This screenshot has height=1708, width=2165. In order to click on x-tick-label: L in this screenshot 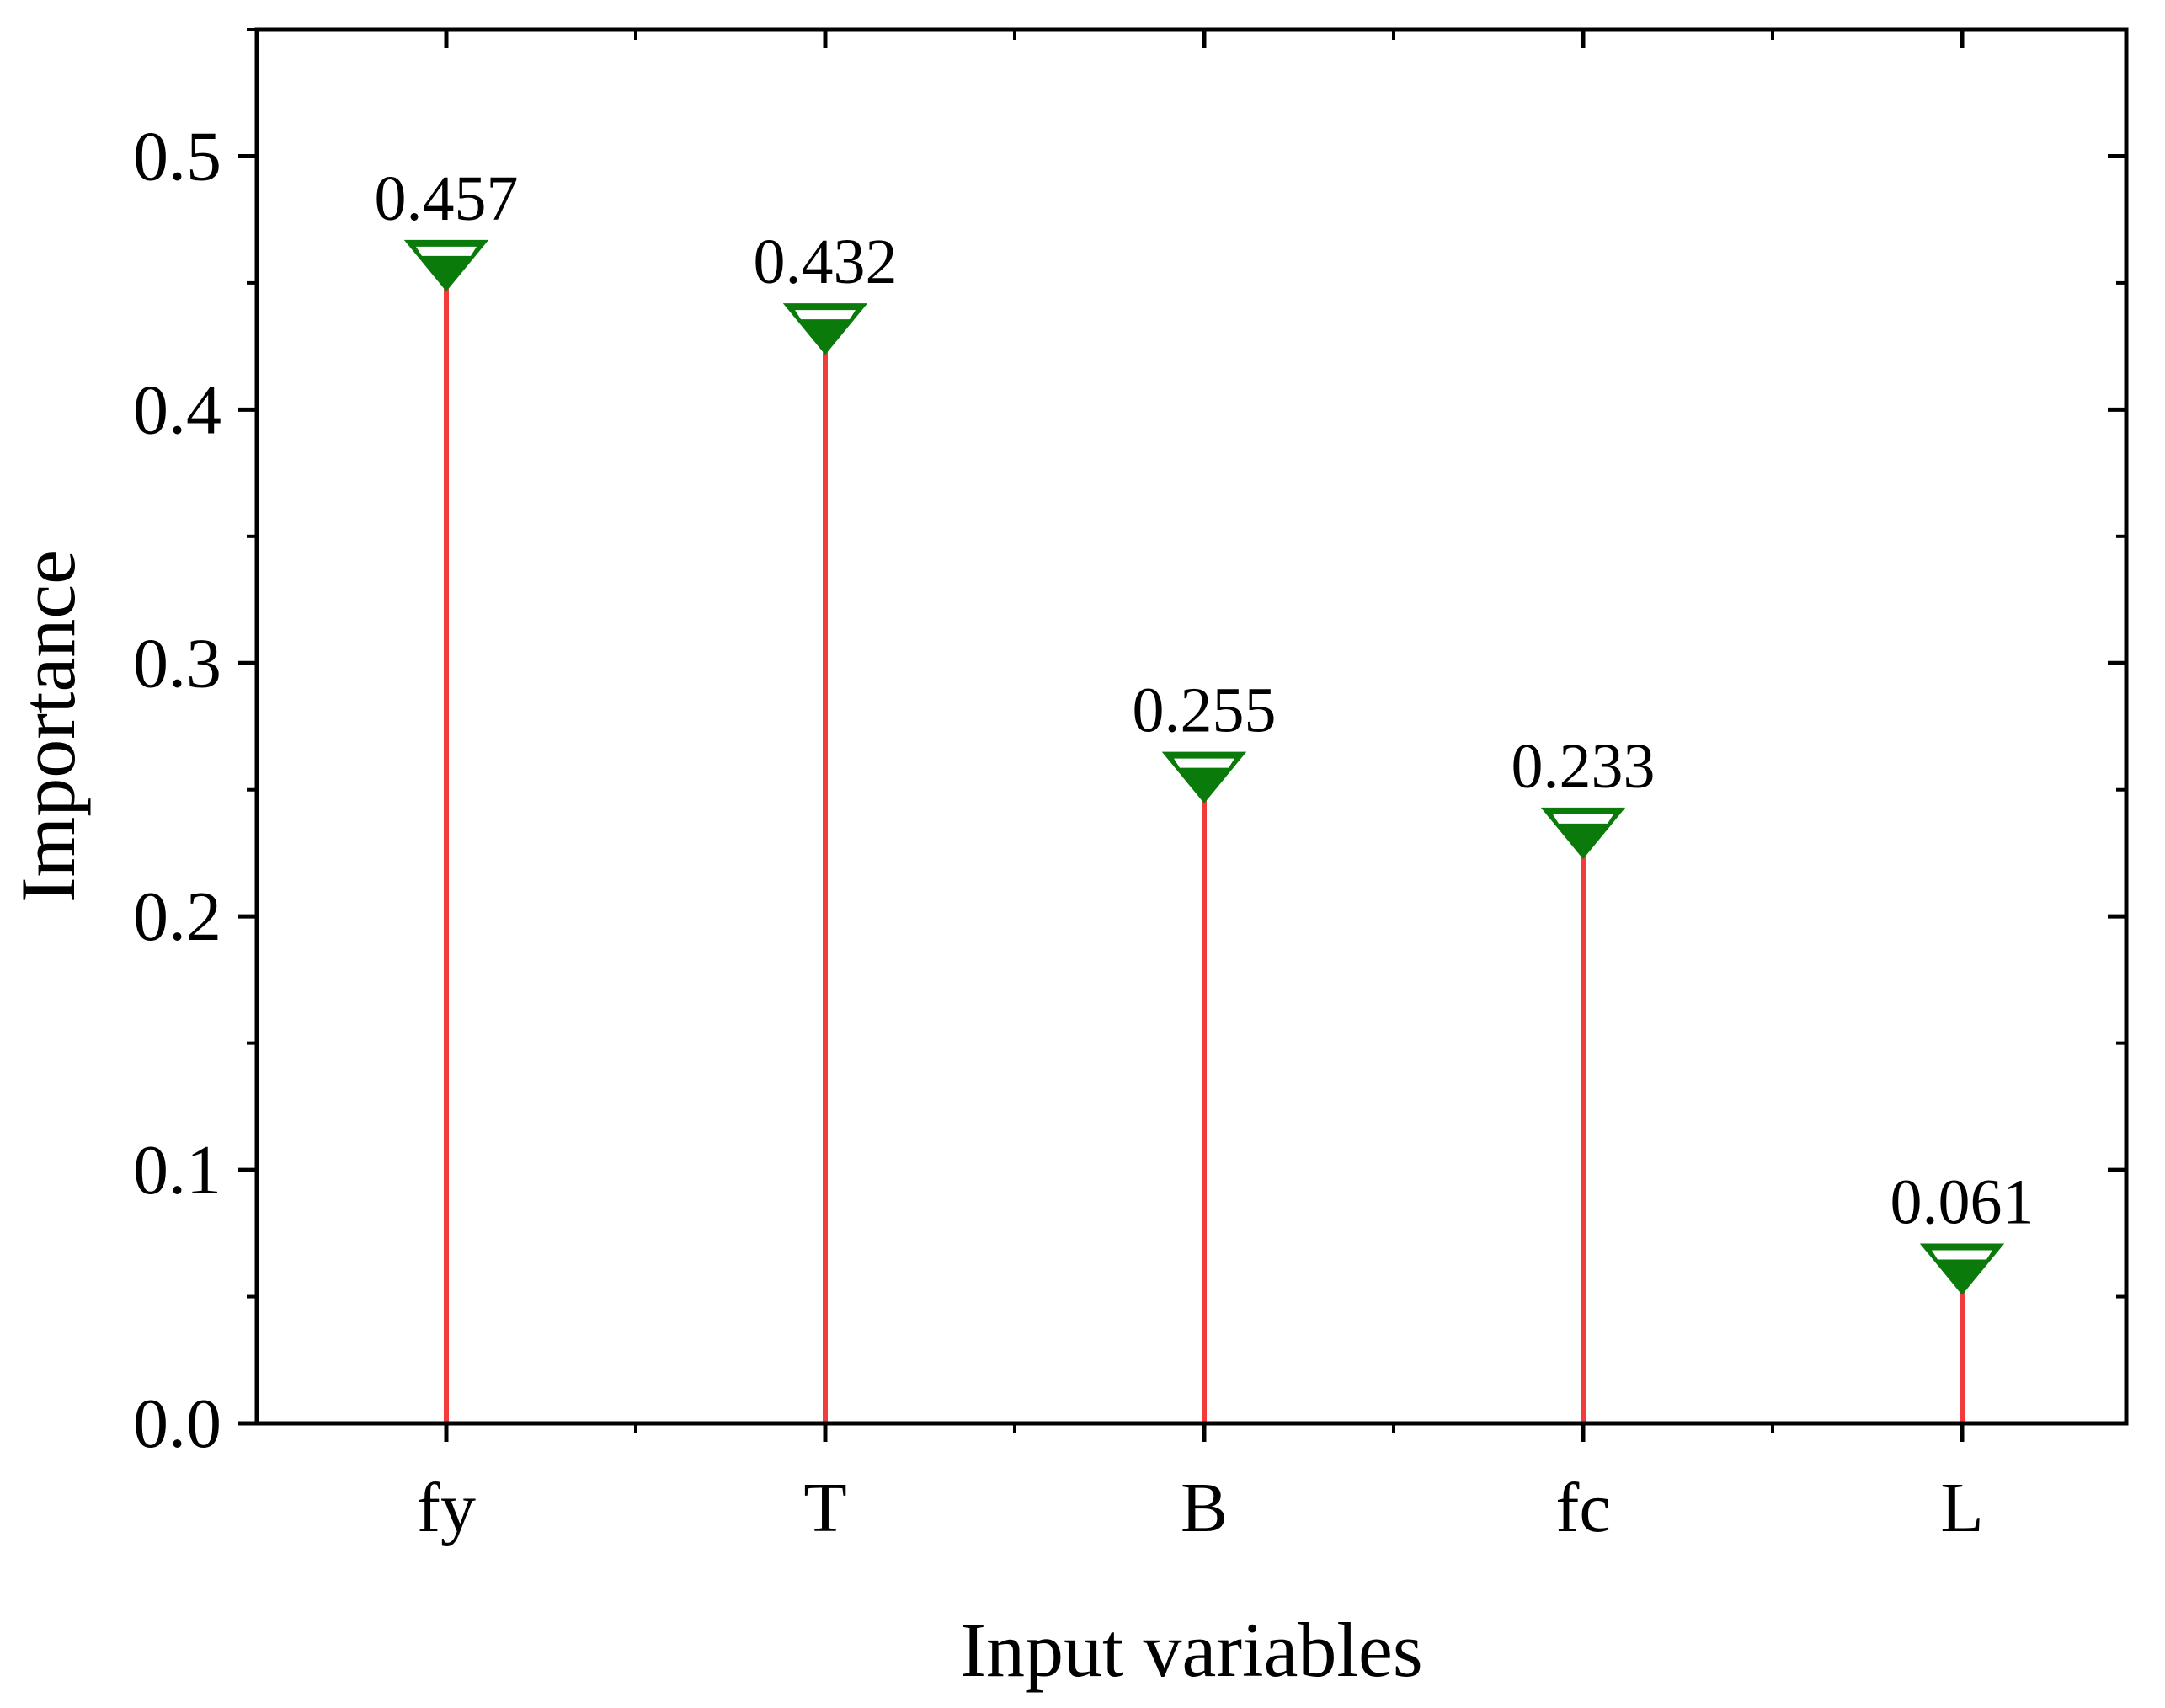, I will do `click(1961, 1508)`.